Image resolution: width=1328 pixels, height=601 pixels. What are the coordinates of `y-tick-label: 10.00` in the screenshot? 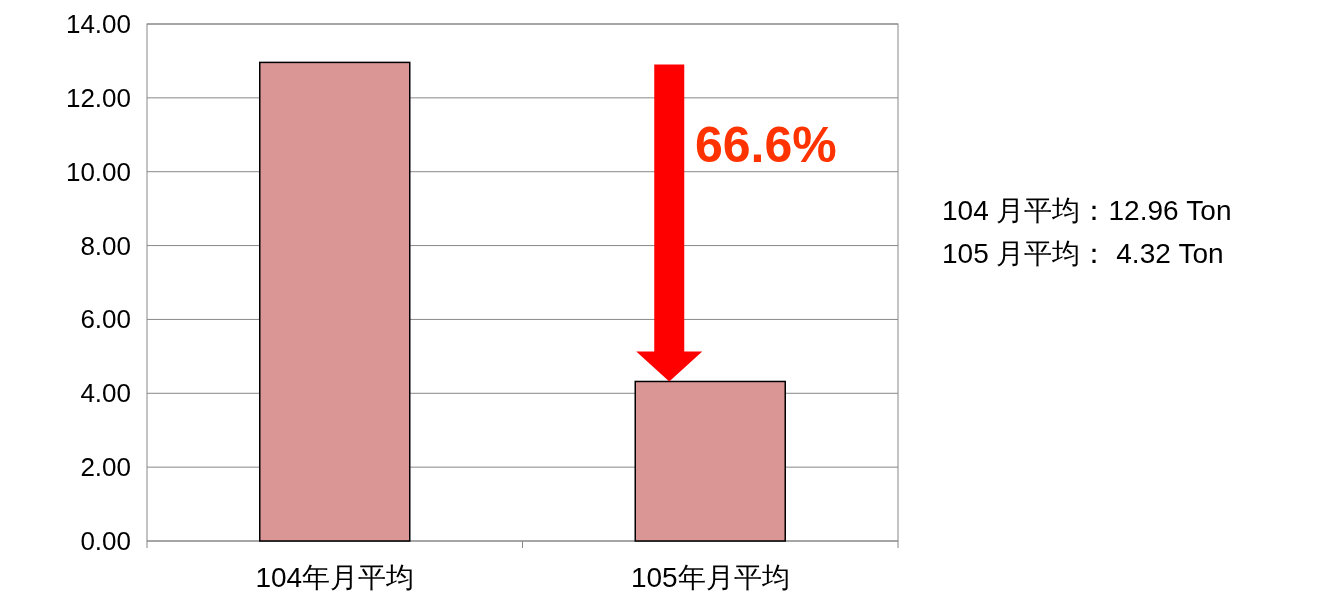 It's located at (98, 171).